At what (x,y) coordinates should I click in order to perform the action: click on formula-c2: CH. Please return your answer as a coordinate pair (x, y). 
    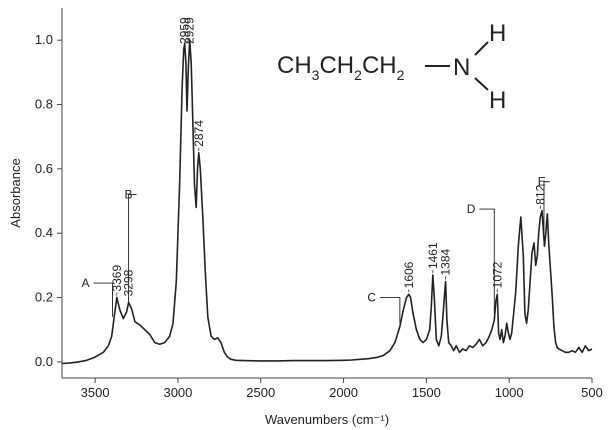
    Looking at the image, I should click on (336, 65).